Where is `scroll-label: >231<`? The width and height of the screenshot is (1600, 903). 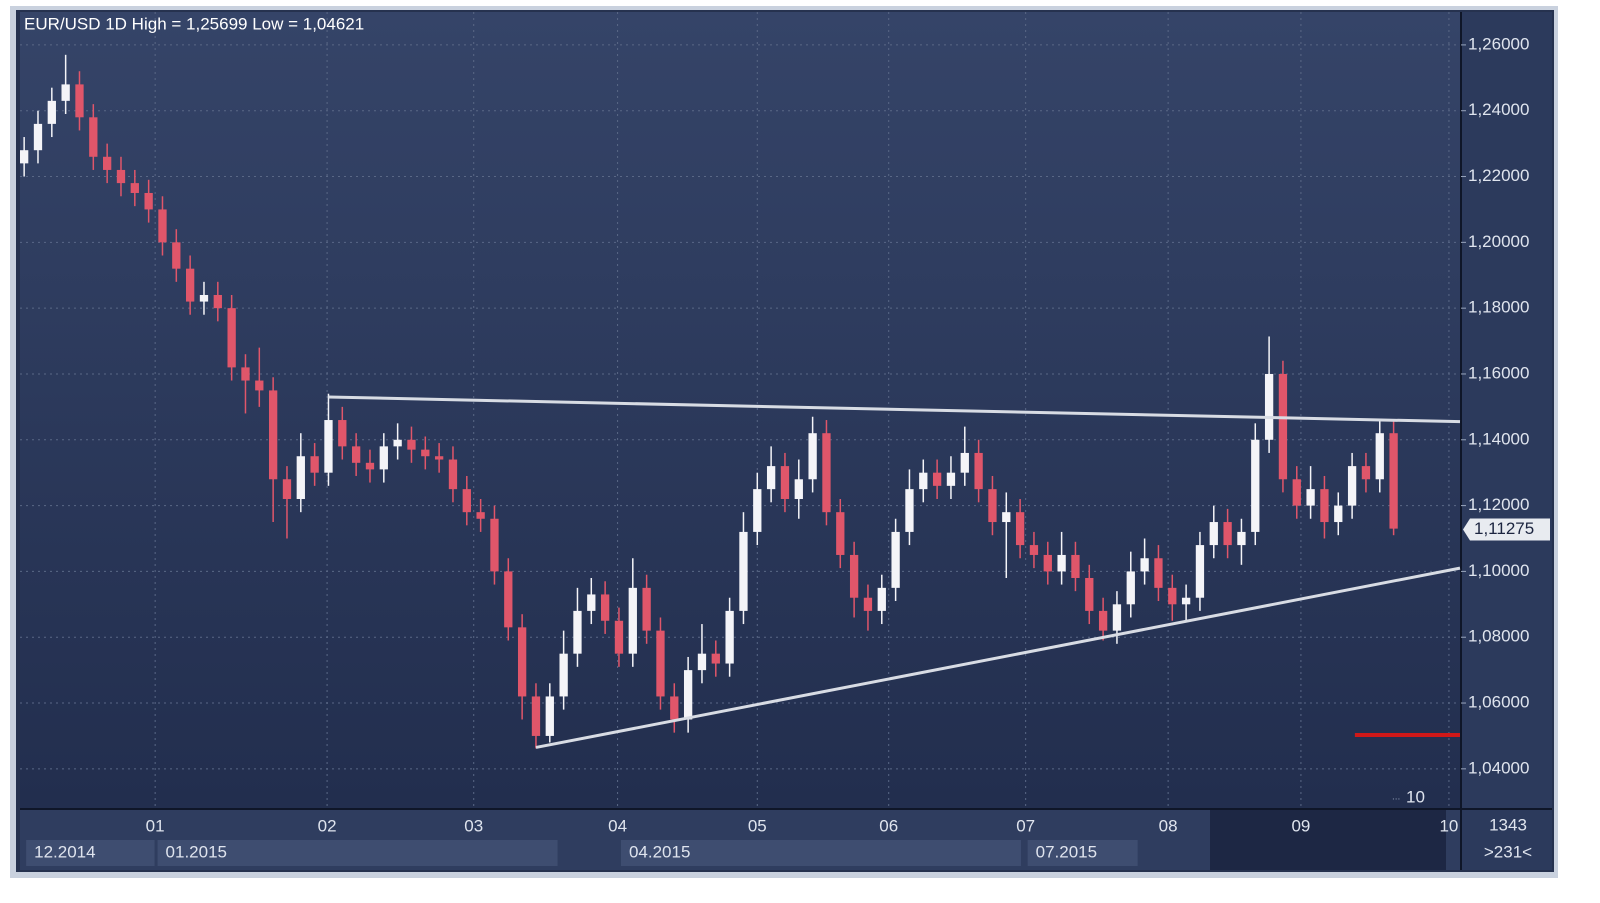
scroll-label: >231< is located at coordinates (1508, 851).